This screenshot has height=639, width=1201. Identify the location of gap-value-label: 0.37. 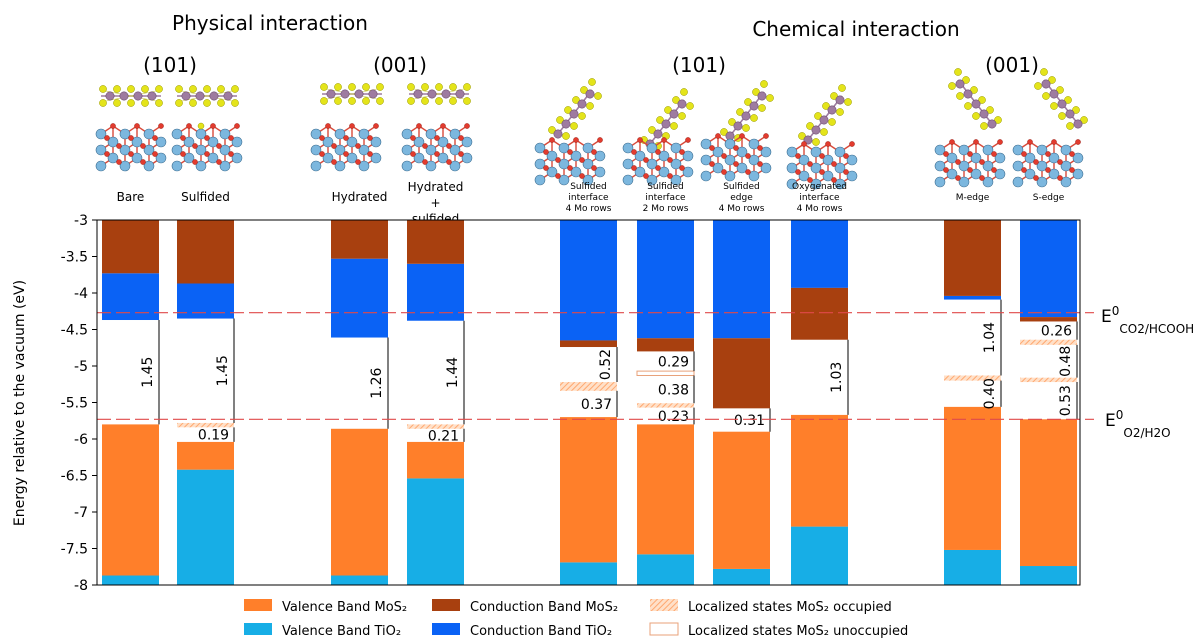
(596, 405).